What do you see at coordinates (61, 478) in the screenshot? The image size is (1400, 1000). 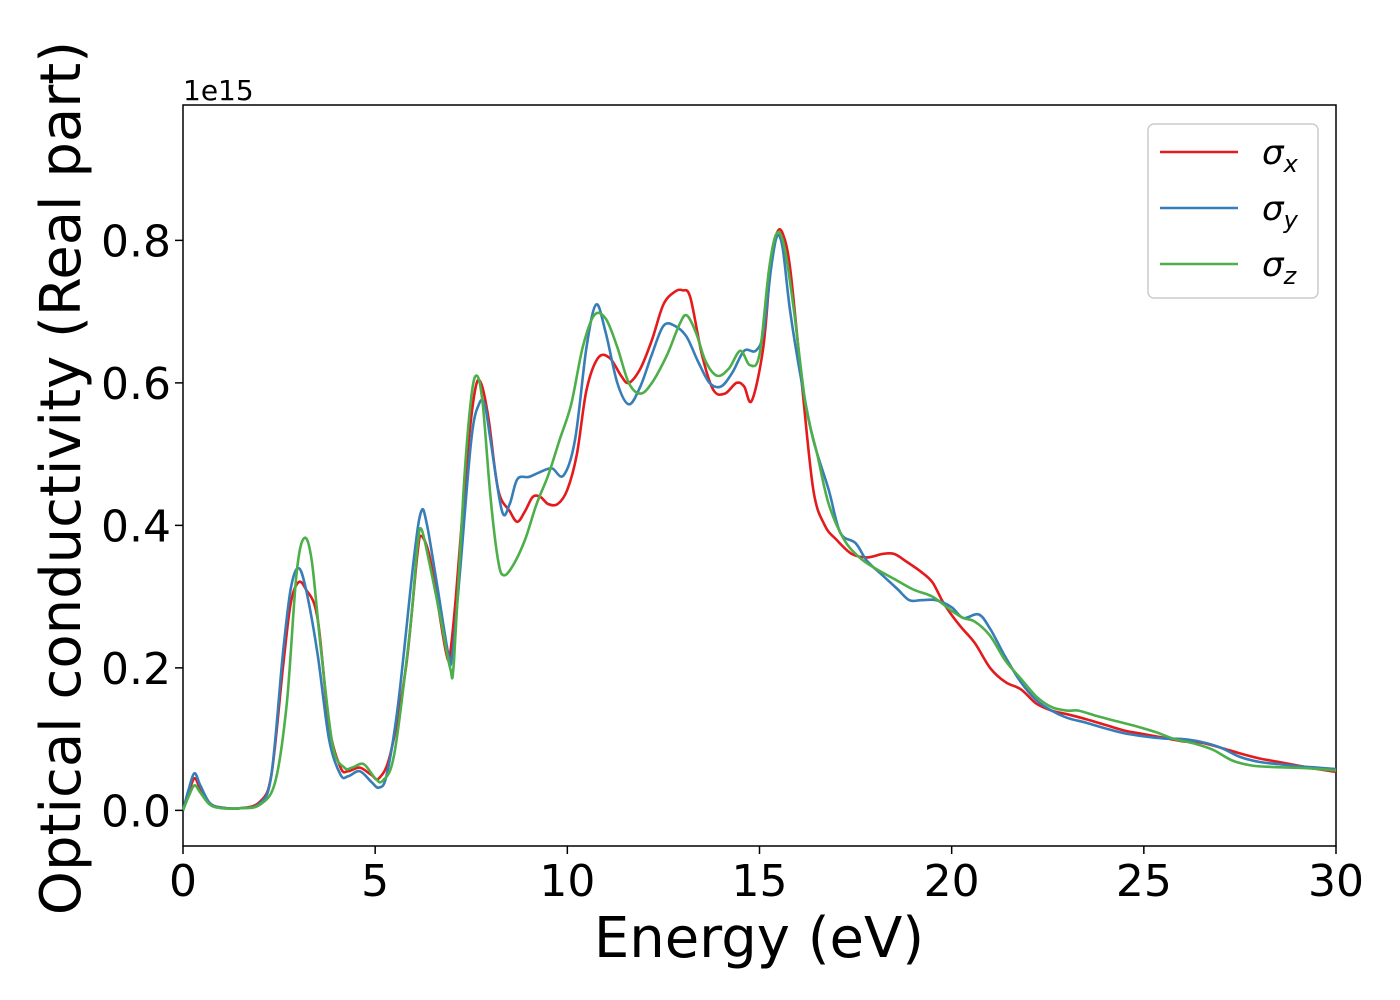 I see `y-axis-title: Optical conductivity (Real part)` at bounding box center [61, 478].